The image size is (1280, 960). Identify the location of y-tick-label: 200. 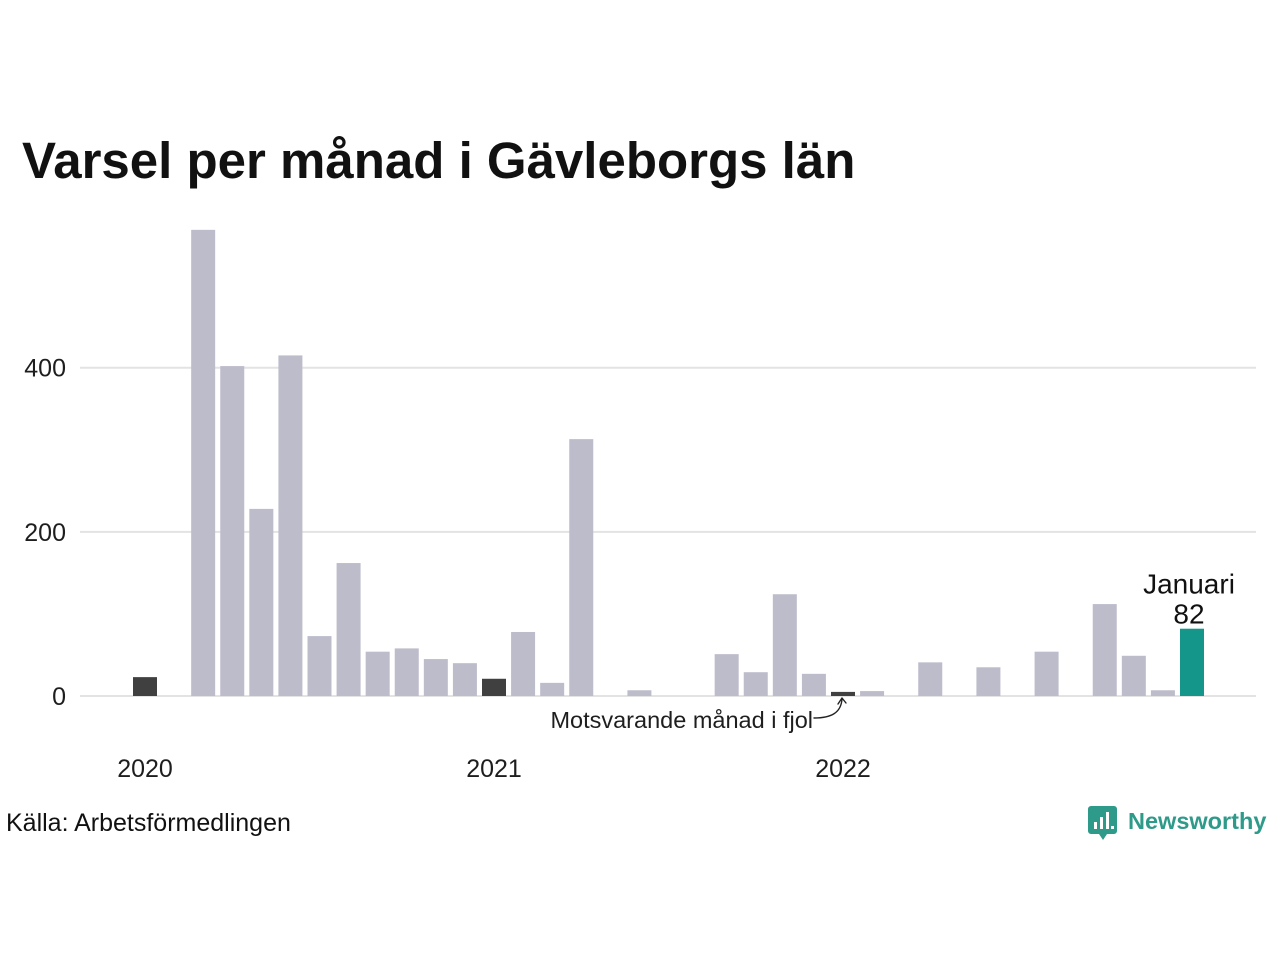
(45, 533).